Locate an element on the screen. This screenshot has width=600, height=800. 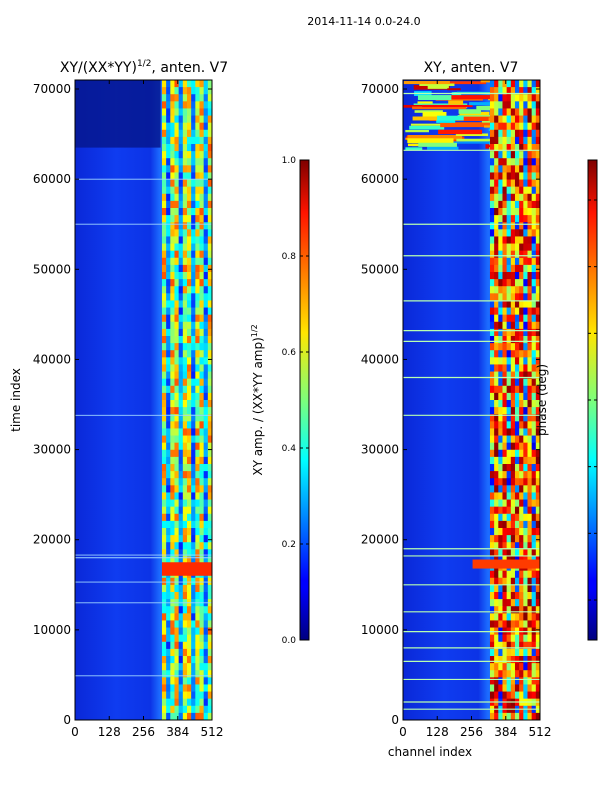
amplitude-ytick-label: 60000 is located at coordinates (52, 179).